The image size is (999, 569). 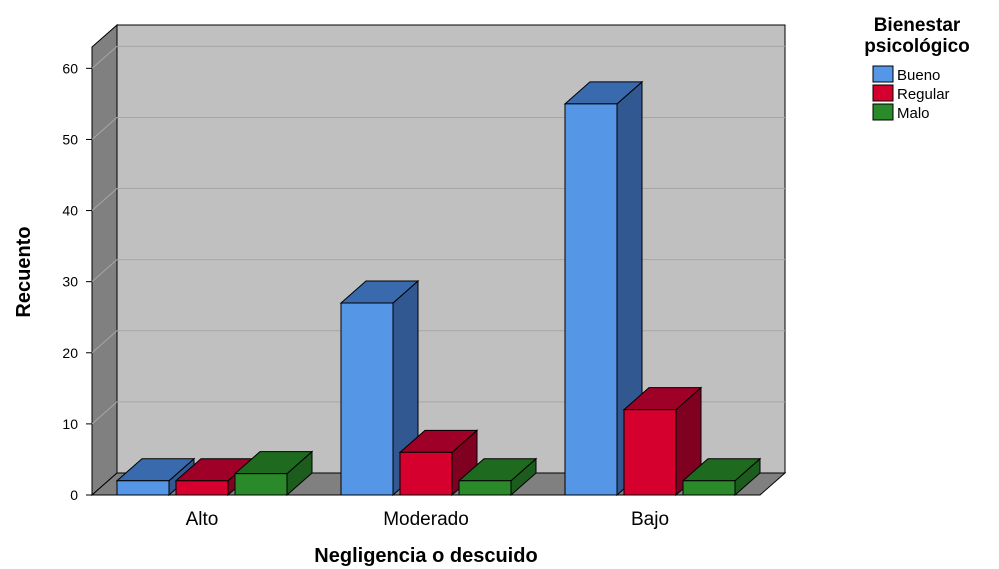 I want to click on x-axis-ticks: Alto Moderado Bajo, so click(x=427, y=519).